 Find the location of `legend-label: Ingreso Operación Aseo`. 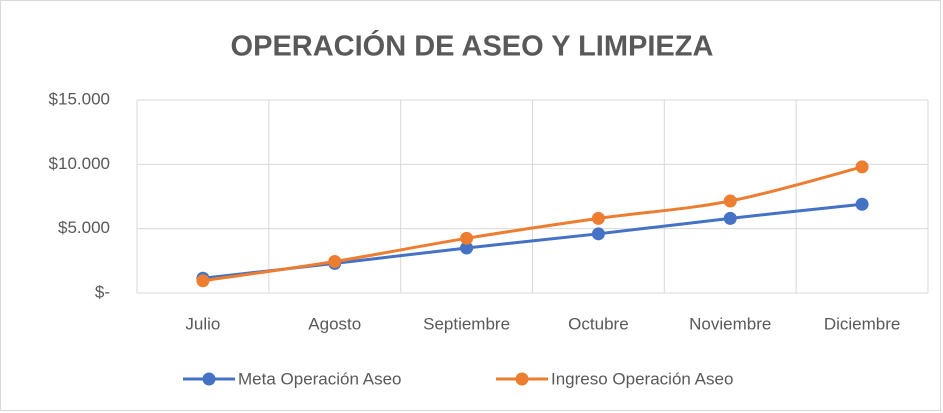

legend-label: Ingreso Operación Aseo is located at coordinates (642, 378).